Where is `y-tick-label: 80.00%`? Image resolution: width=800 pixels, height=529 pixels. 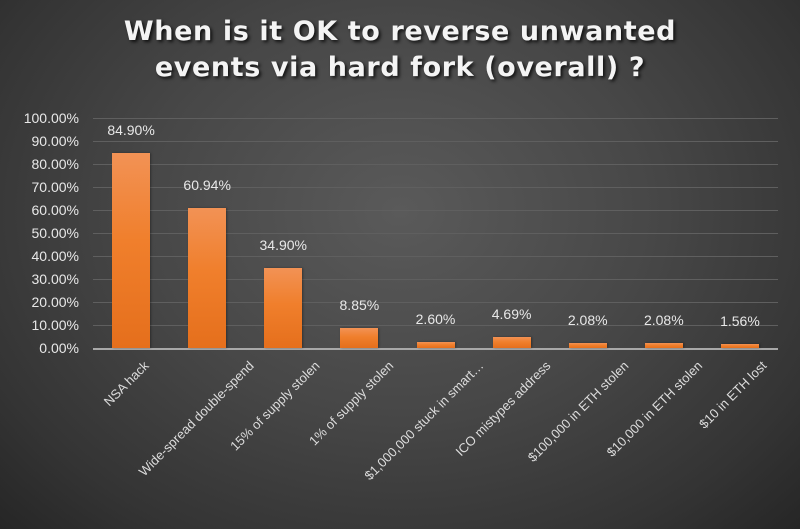
y-tick-label: 80.00% is located at coordinates (55, 164).